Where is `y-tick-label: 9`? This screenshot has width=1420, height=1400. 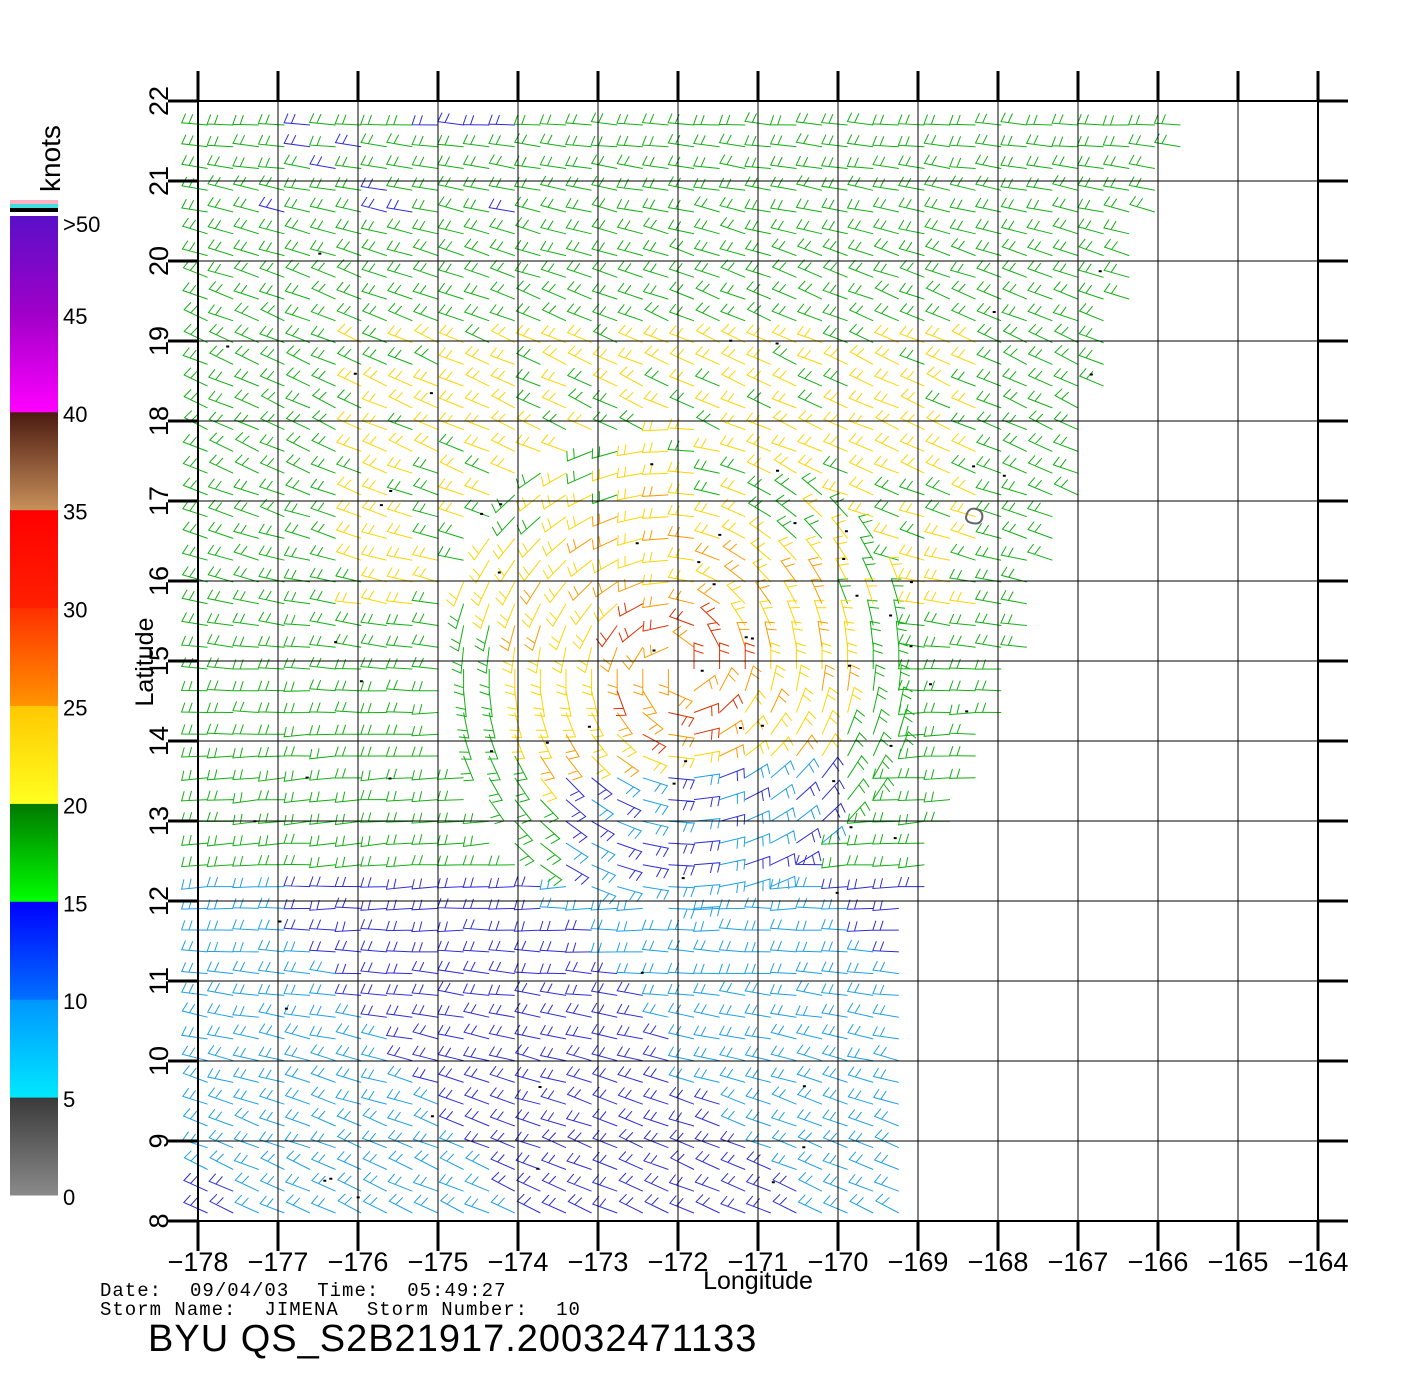 y-tick-label: 9 is located at coordinates (159, 1140).